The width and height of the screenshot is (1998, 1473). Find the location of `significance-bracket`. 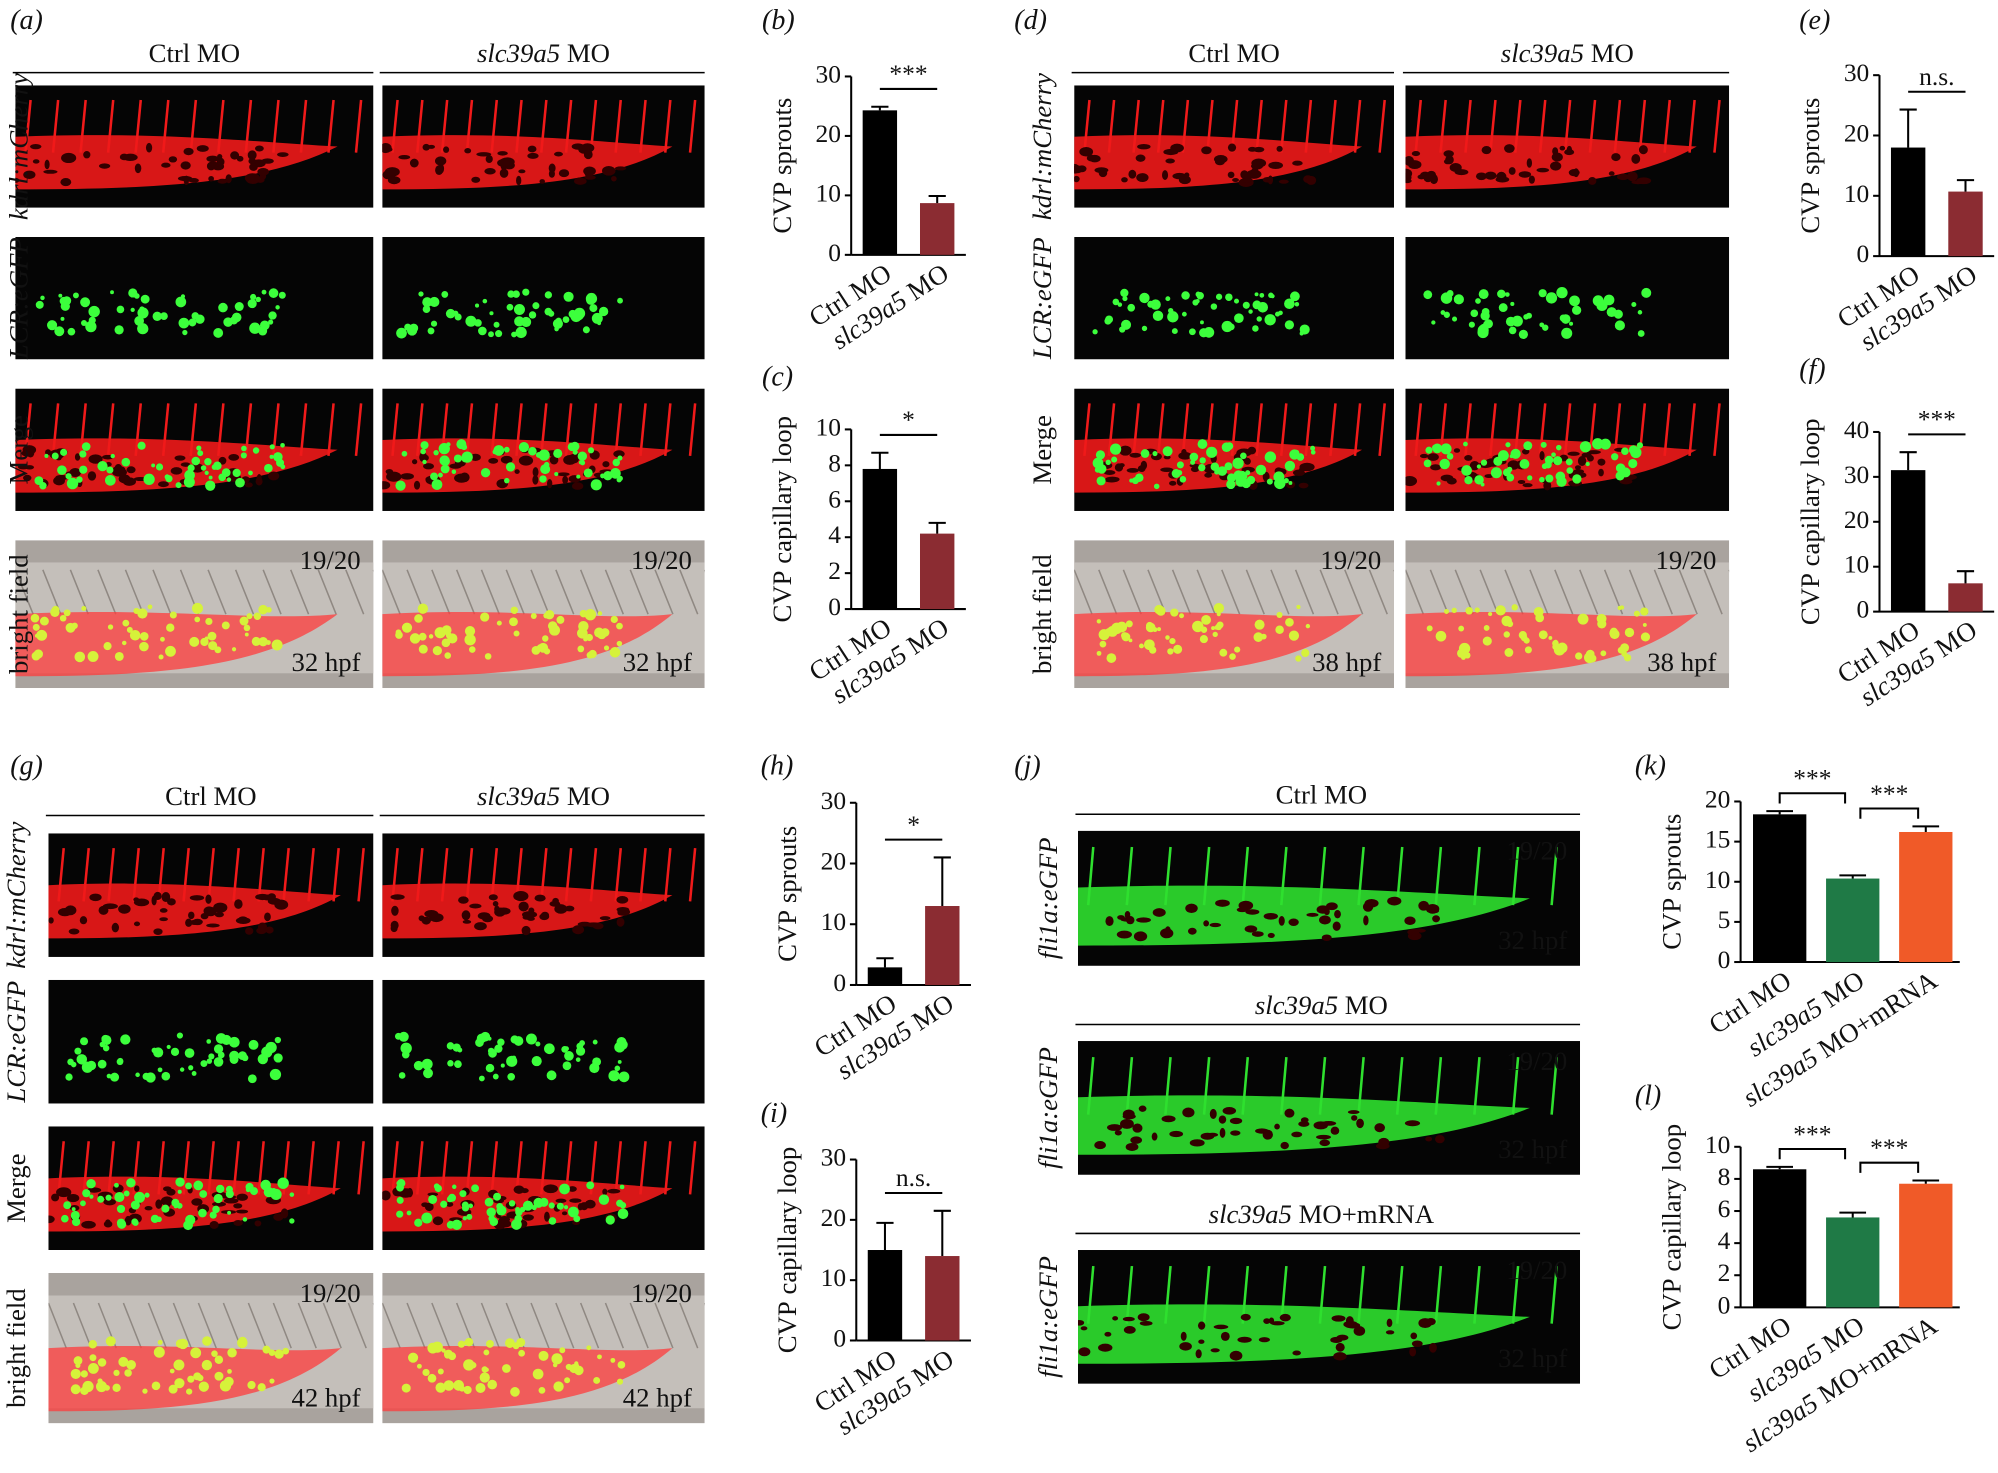

significance-bracket is located at coordinates (1889, 1167).